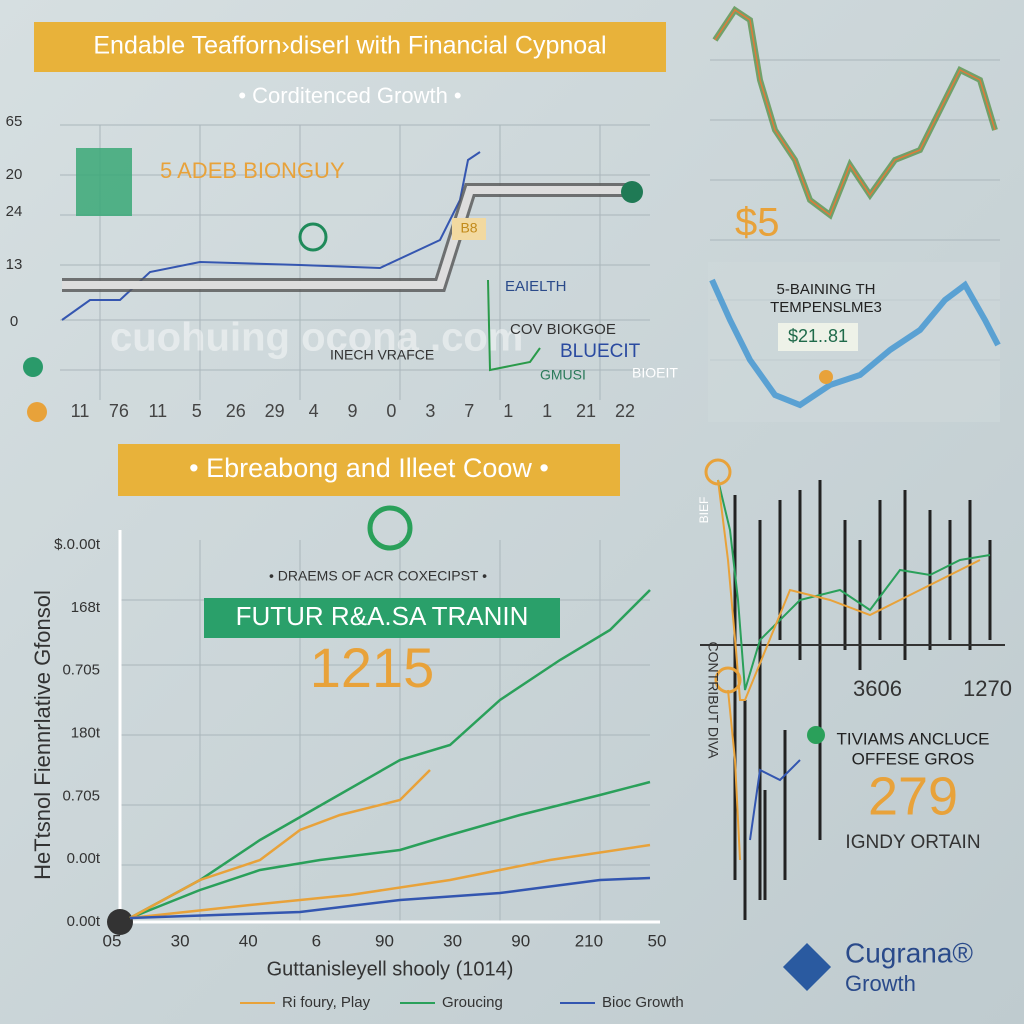 The image size is (1024, 1024). I want to click on x-tick-label: 6, so click(316, 940).